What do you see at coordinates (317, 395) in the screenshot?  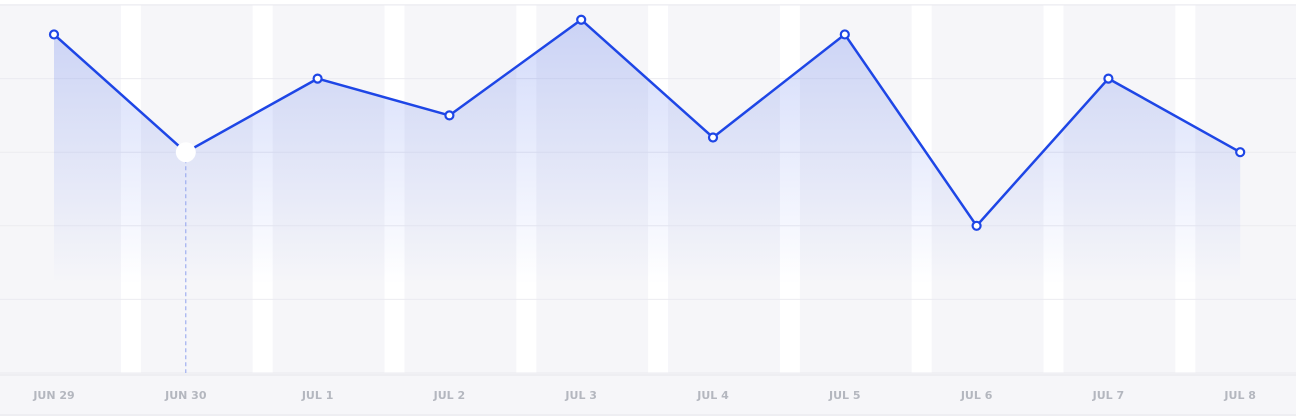 I see `x-tick-label: JUL 1` at bounding box center [317, 395].